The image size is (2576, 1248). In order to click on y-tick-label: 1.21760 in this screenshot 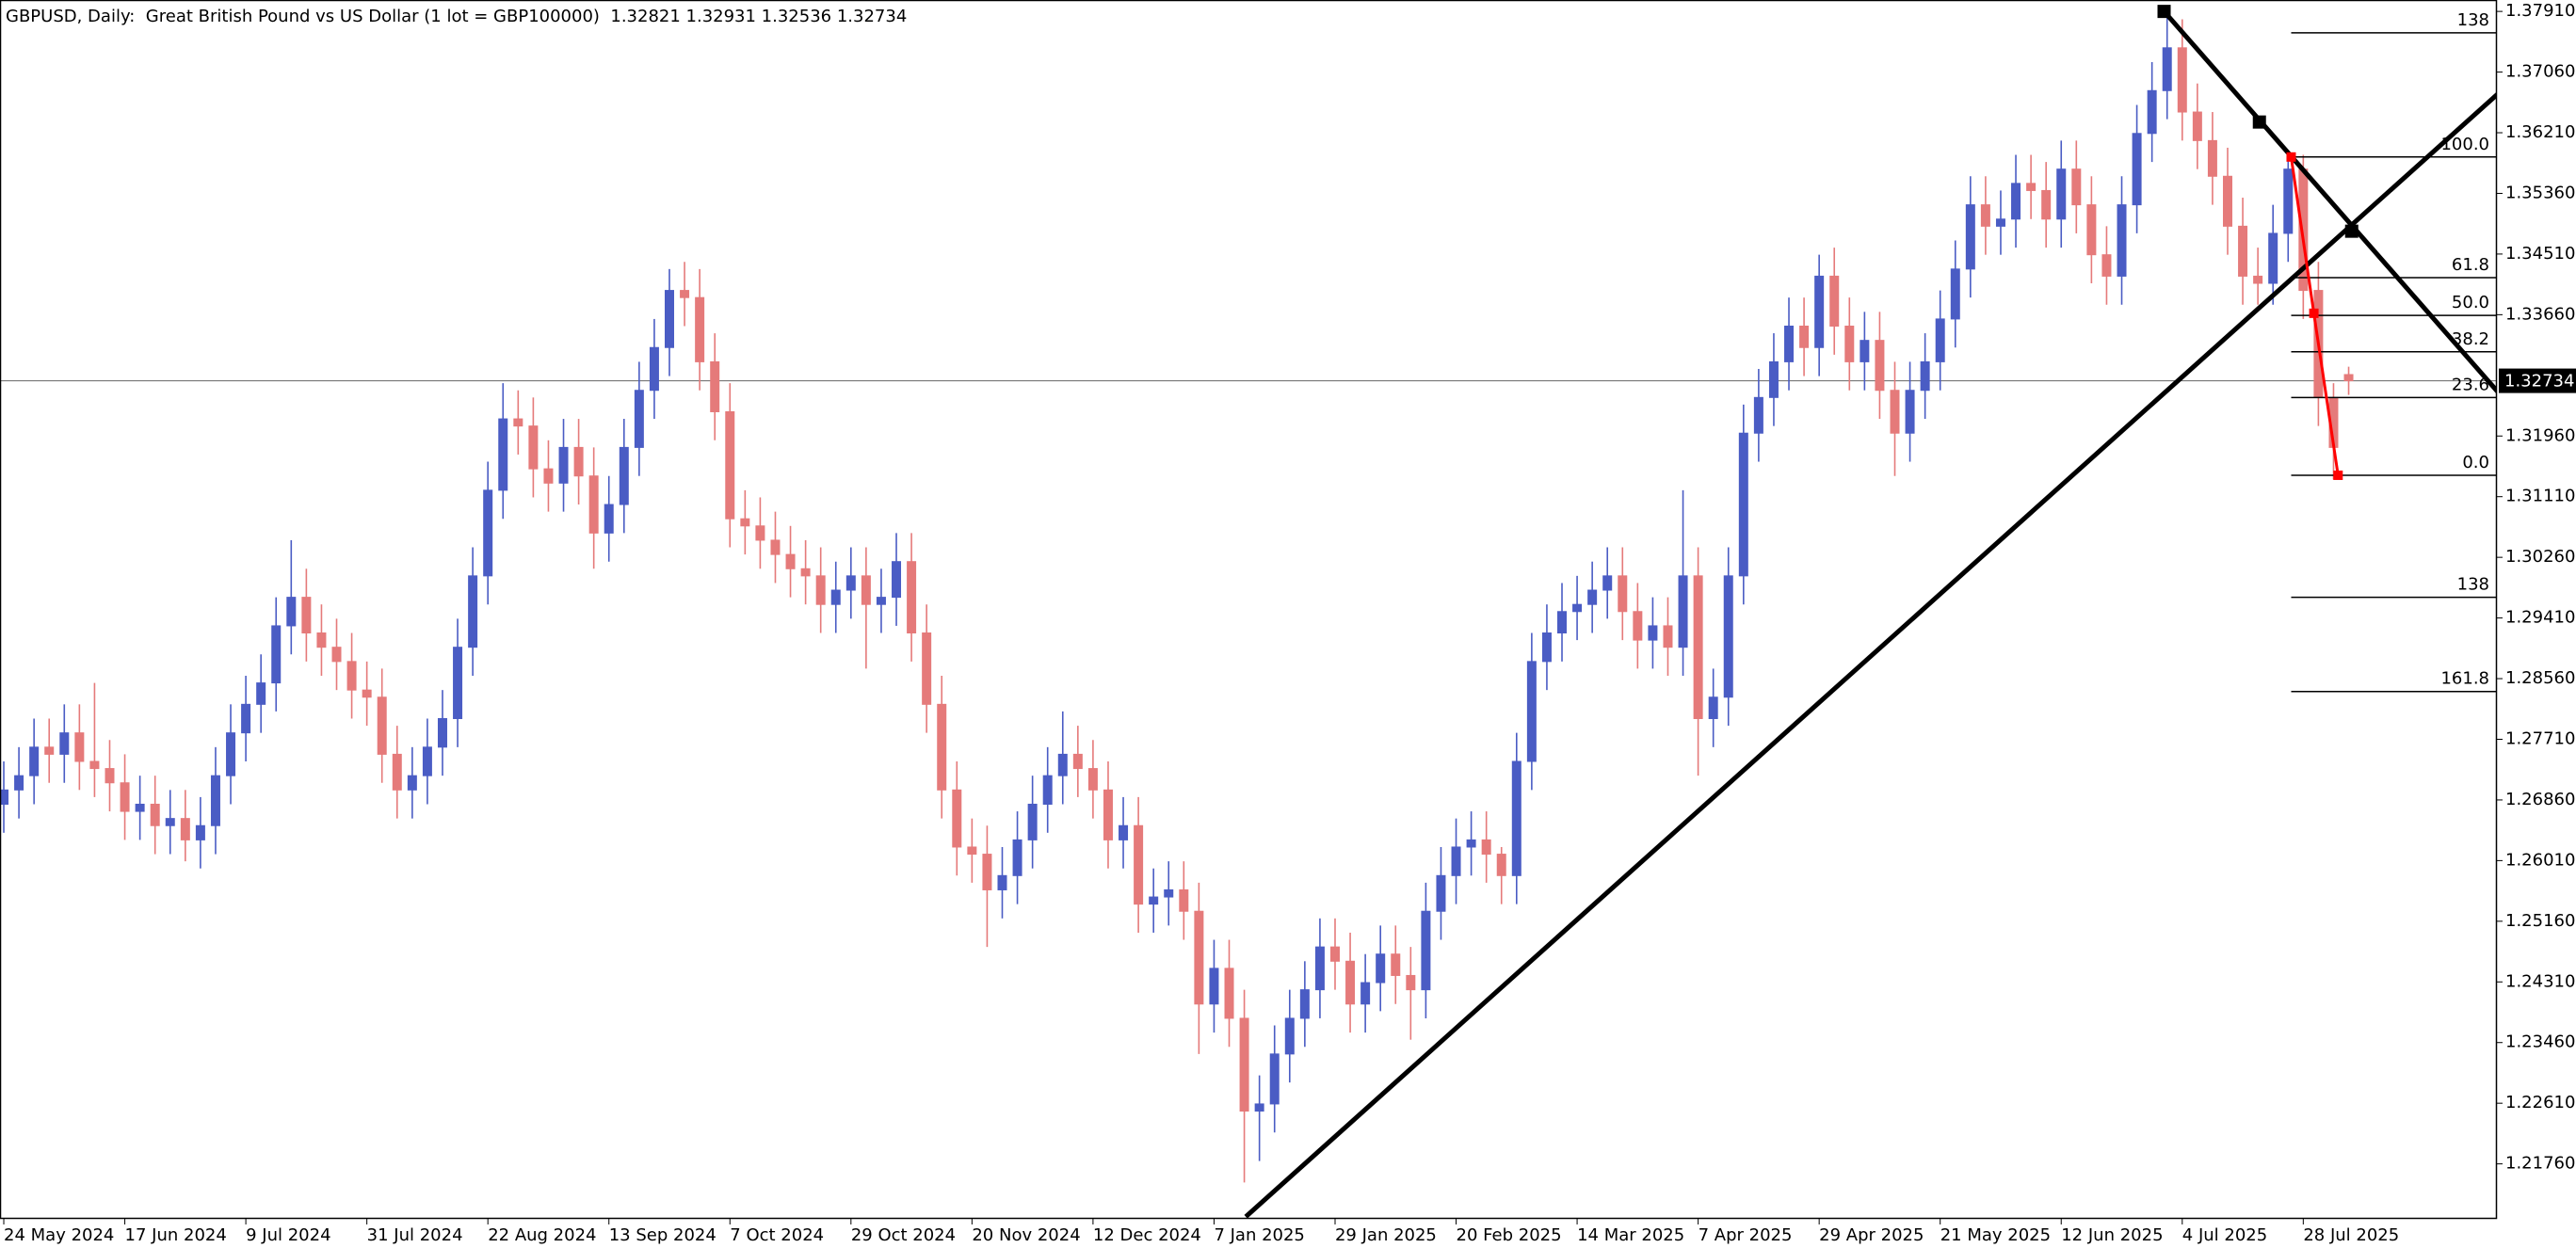, I will do `click(2540, 1164)`.